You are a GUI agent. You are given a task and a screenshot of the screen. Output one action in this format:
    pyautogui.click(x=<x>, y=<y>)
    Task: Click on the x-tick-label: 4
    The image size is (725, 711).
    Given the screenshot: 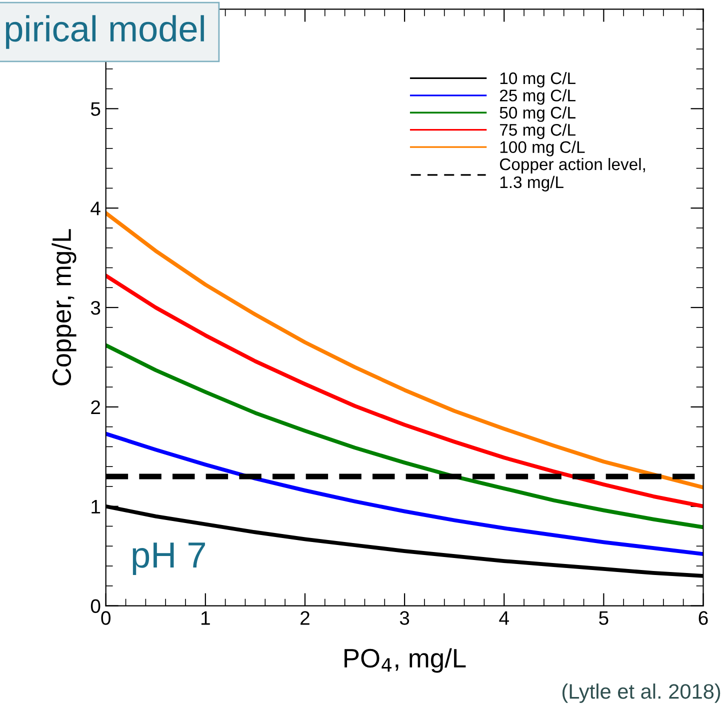 What is the action you would take?
    pyautogui.click(x=504, y=618)
    